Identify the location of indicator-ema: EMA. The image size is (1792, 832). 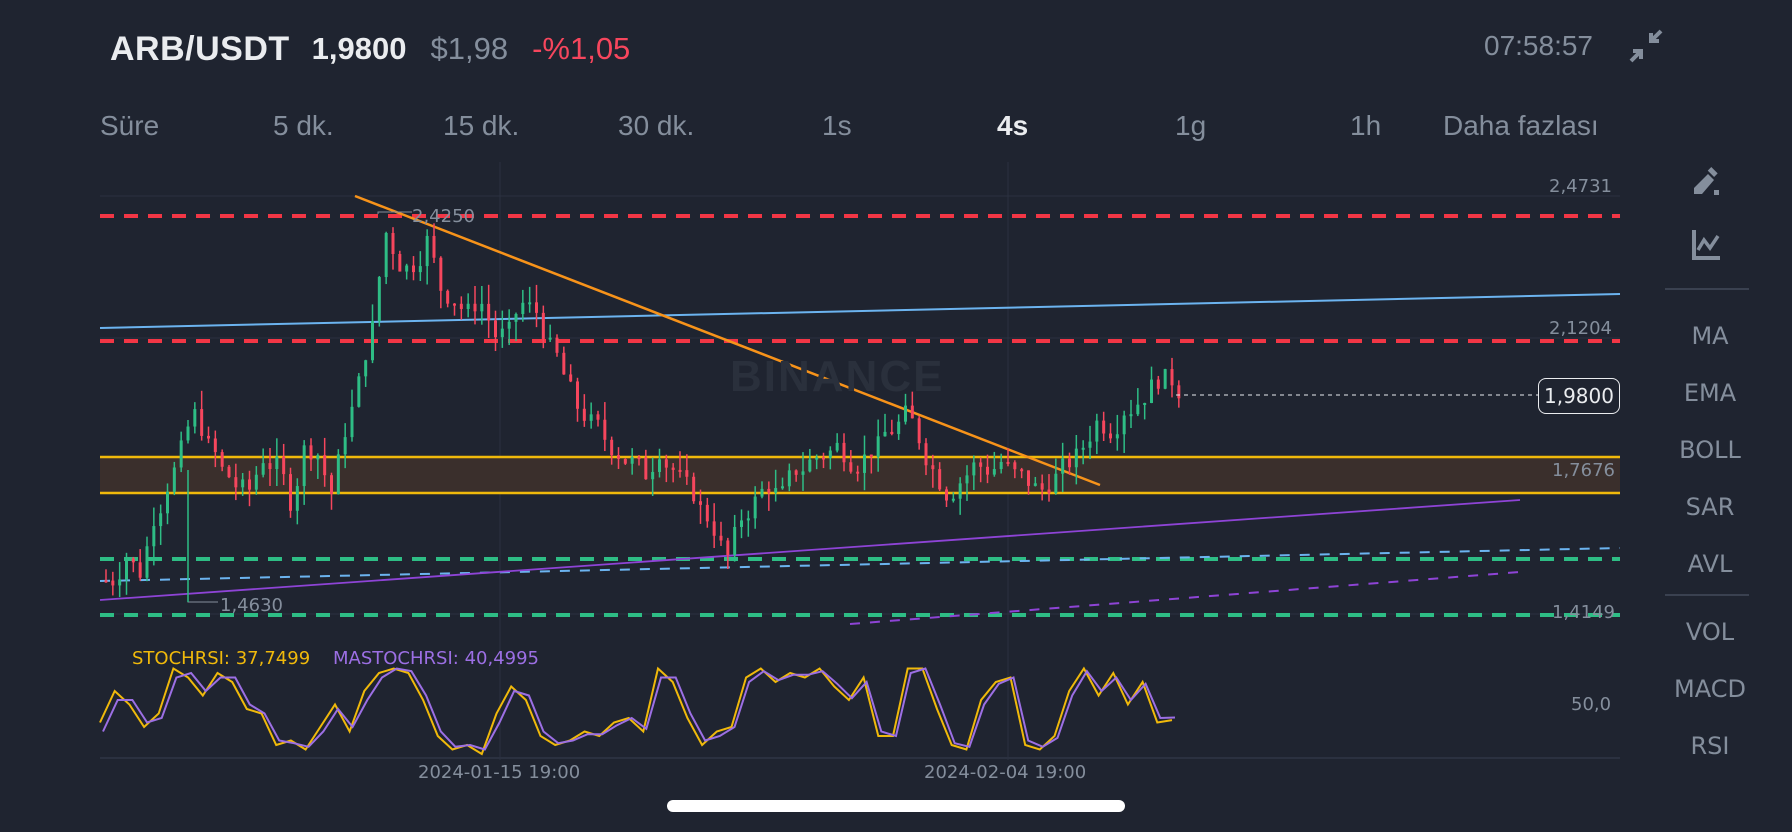
(1710, 393).